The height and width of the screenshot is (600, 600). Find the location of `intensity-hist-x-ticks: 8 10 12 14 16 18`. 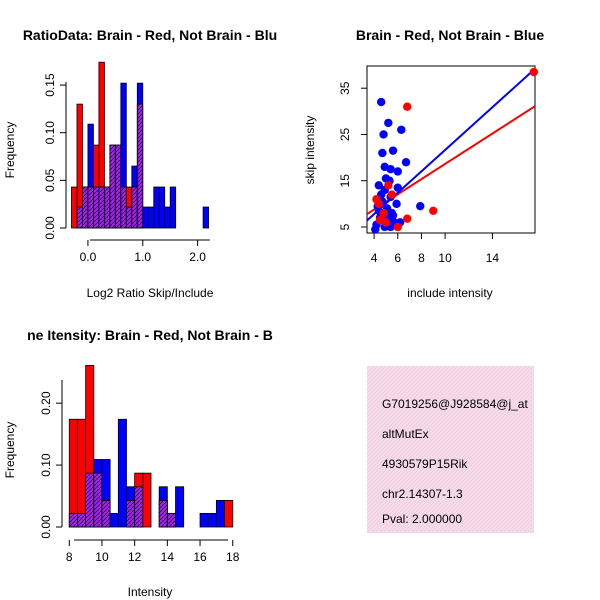

intensity-hist-x-ticks: 8 10 12 14 16 18 is located at coordinates (153, 552).